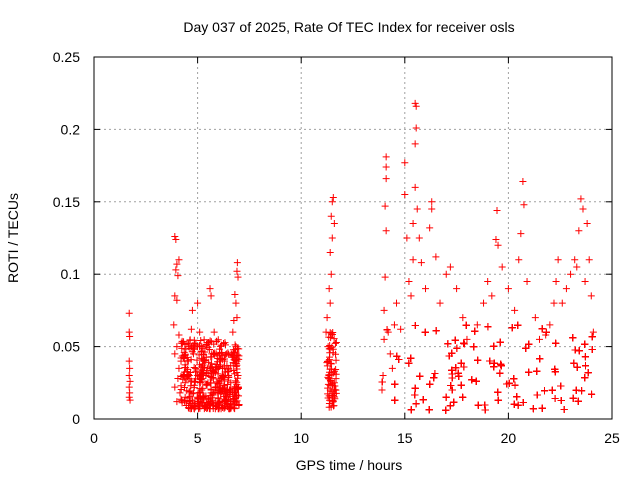 This screenshot has width=640, height=480. What do you see at coordinates (76, 419) in the screenshot?
I see `y-tick-label: 0` at bounding box center [76, 419].